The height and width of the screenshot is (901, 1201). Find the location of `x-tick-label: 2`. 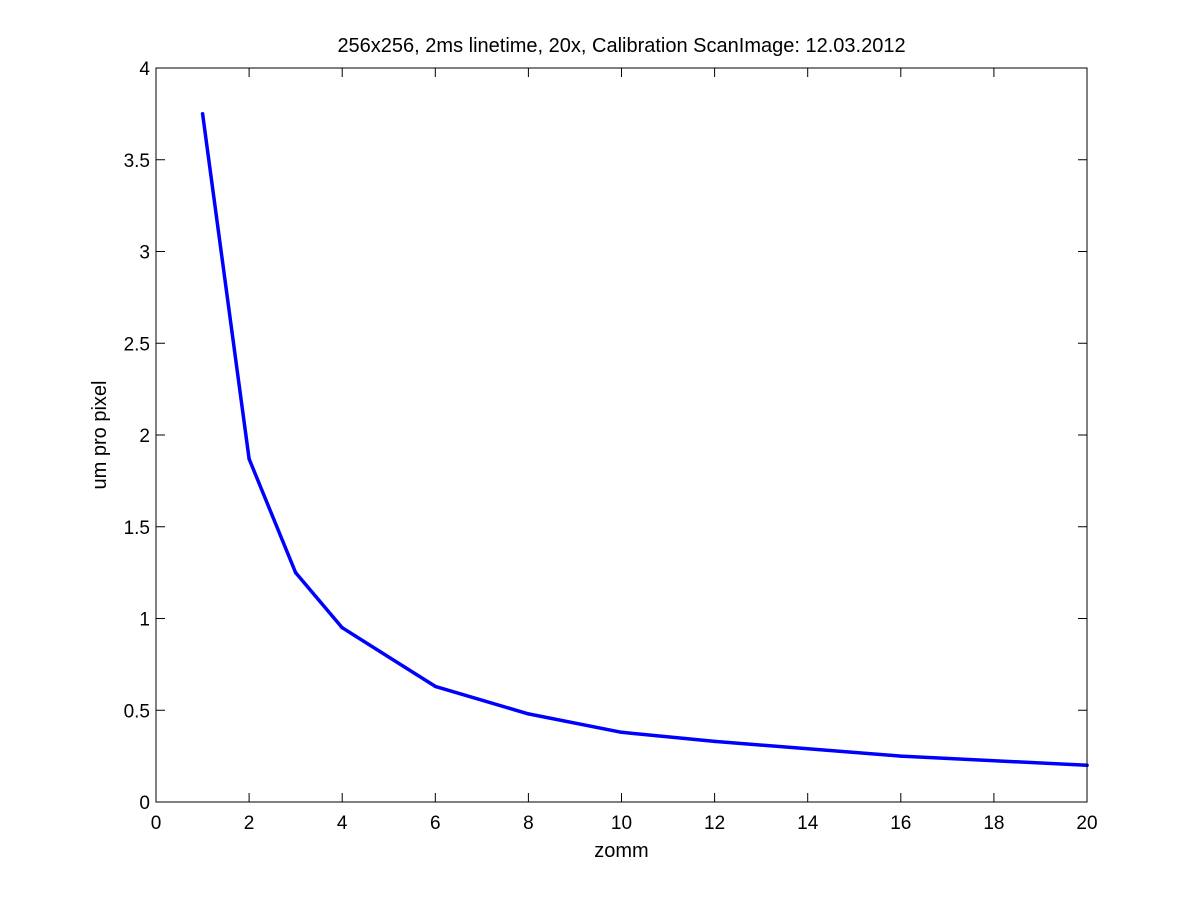

x-tick-label: 2 is located at coordinates (249, 823).